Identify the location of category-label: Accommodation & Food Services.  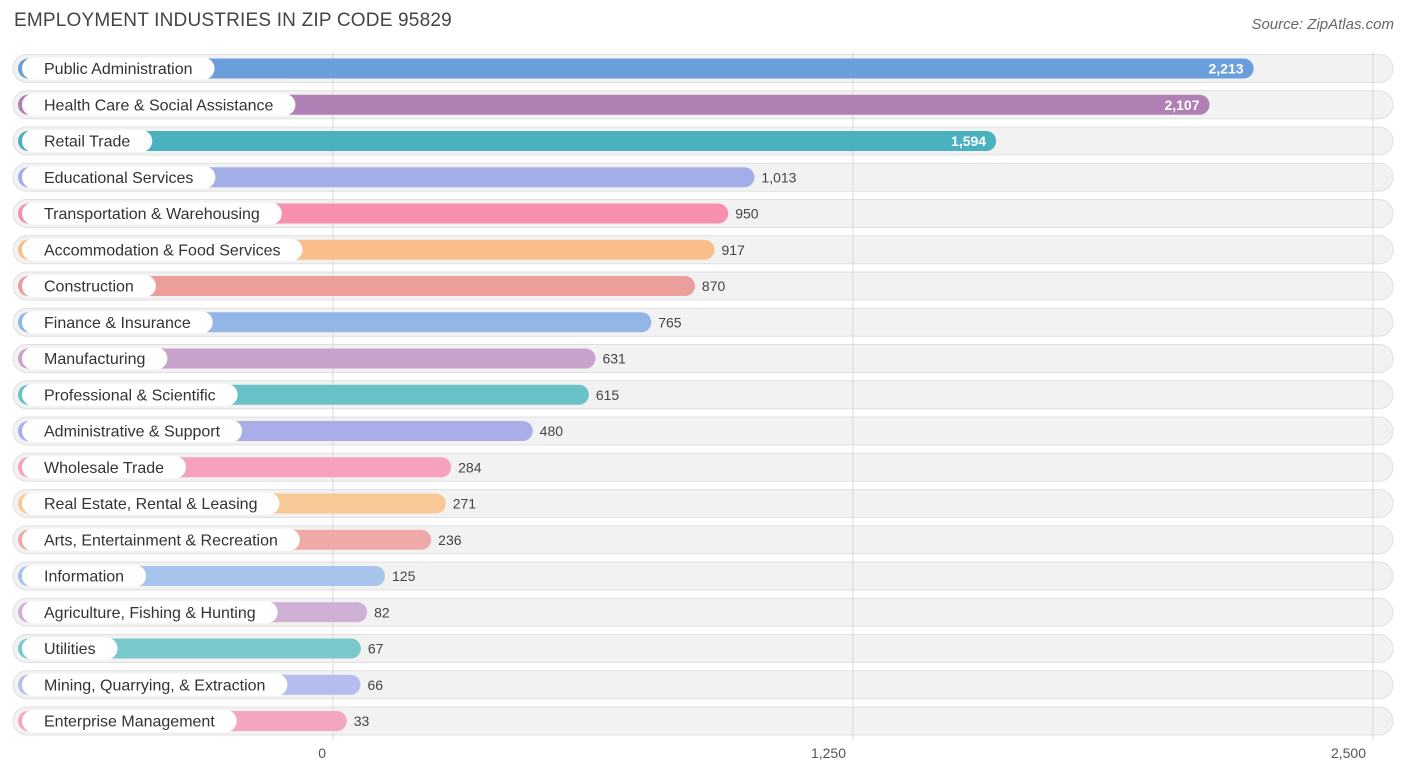
(162, 250).